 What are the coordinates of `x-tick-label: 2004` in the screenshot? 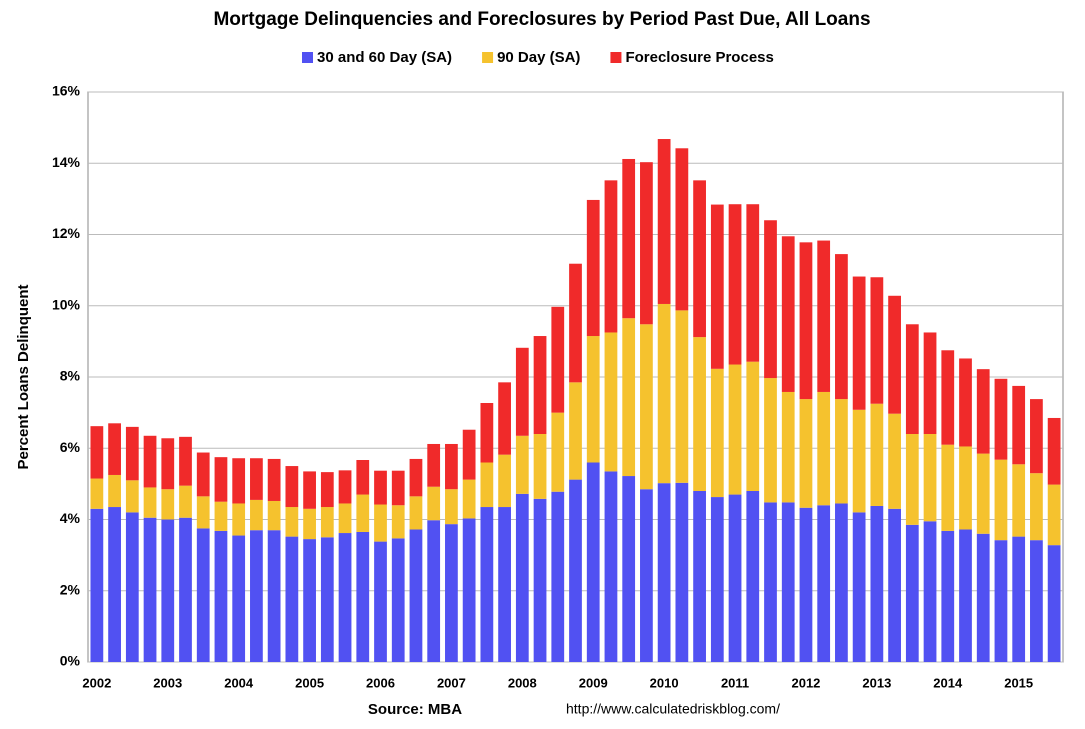 It's located at (239, 682).